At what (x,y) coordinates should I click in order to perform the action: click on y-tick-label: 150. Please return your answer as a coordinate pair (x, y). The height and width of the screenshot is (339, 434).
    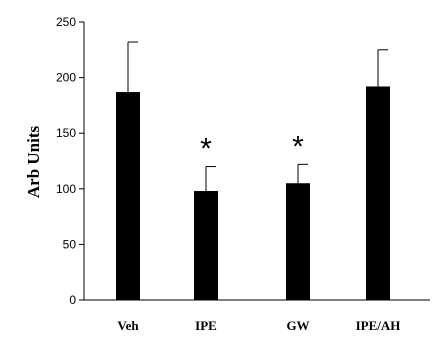
    Looking at the image, I should click on (66, 133).